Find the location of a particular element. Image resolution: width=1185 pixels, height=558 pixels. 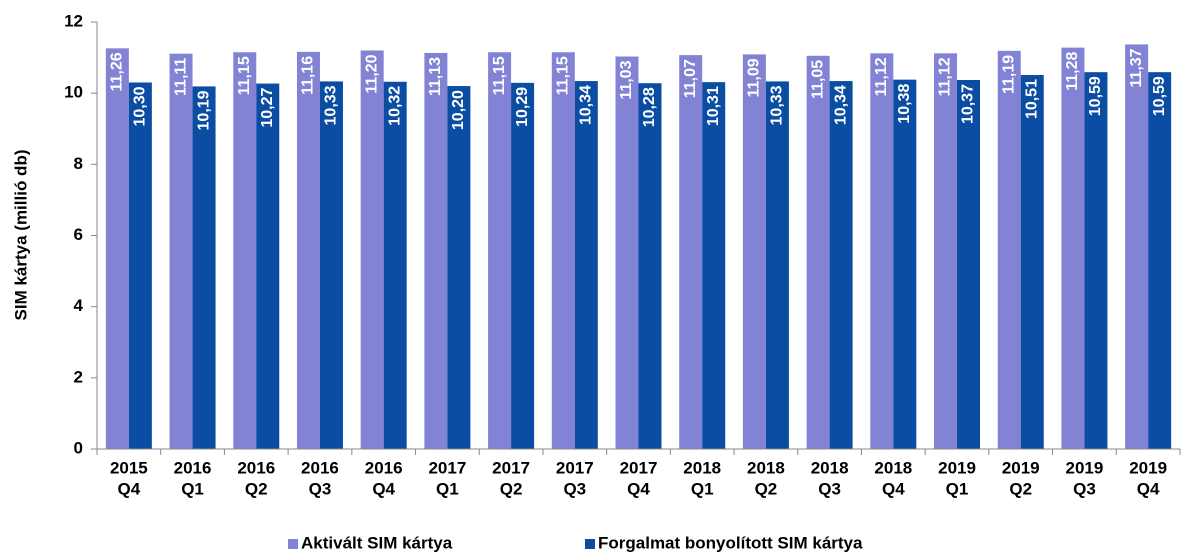

y-tick-label: 10 is located at coordinates (73, 92).